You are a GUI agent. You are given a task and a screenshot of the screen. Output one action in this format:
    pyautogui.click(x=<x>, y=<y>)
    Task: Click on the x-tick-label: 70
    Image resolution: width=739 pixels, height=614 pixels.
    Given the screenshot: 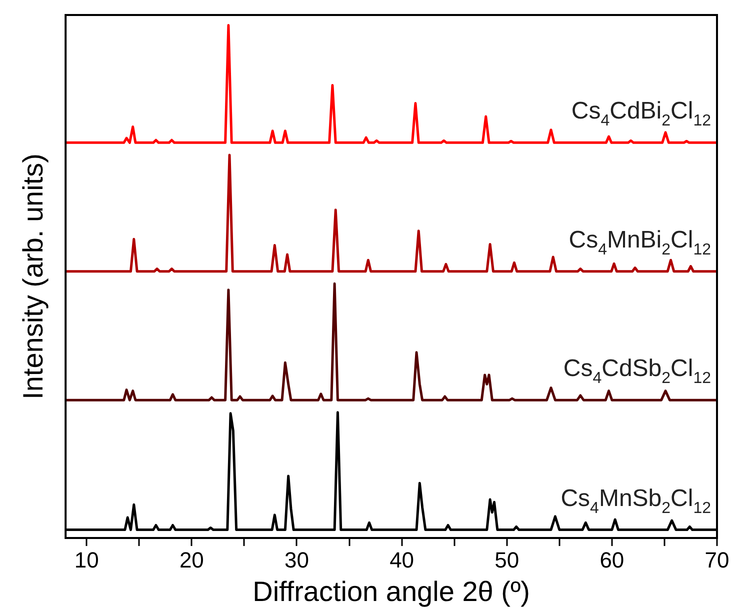 What is the action you would take?
    pyautogui.click(x=717, y=559)
    